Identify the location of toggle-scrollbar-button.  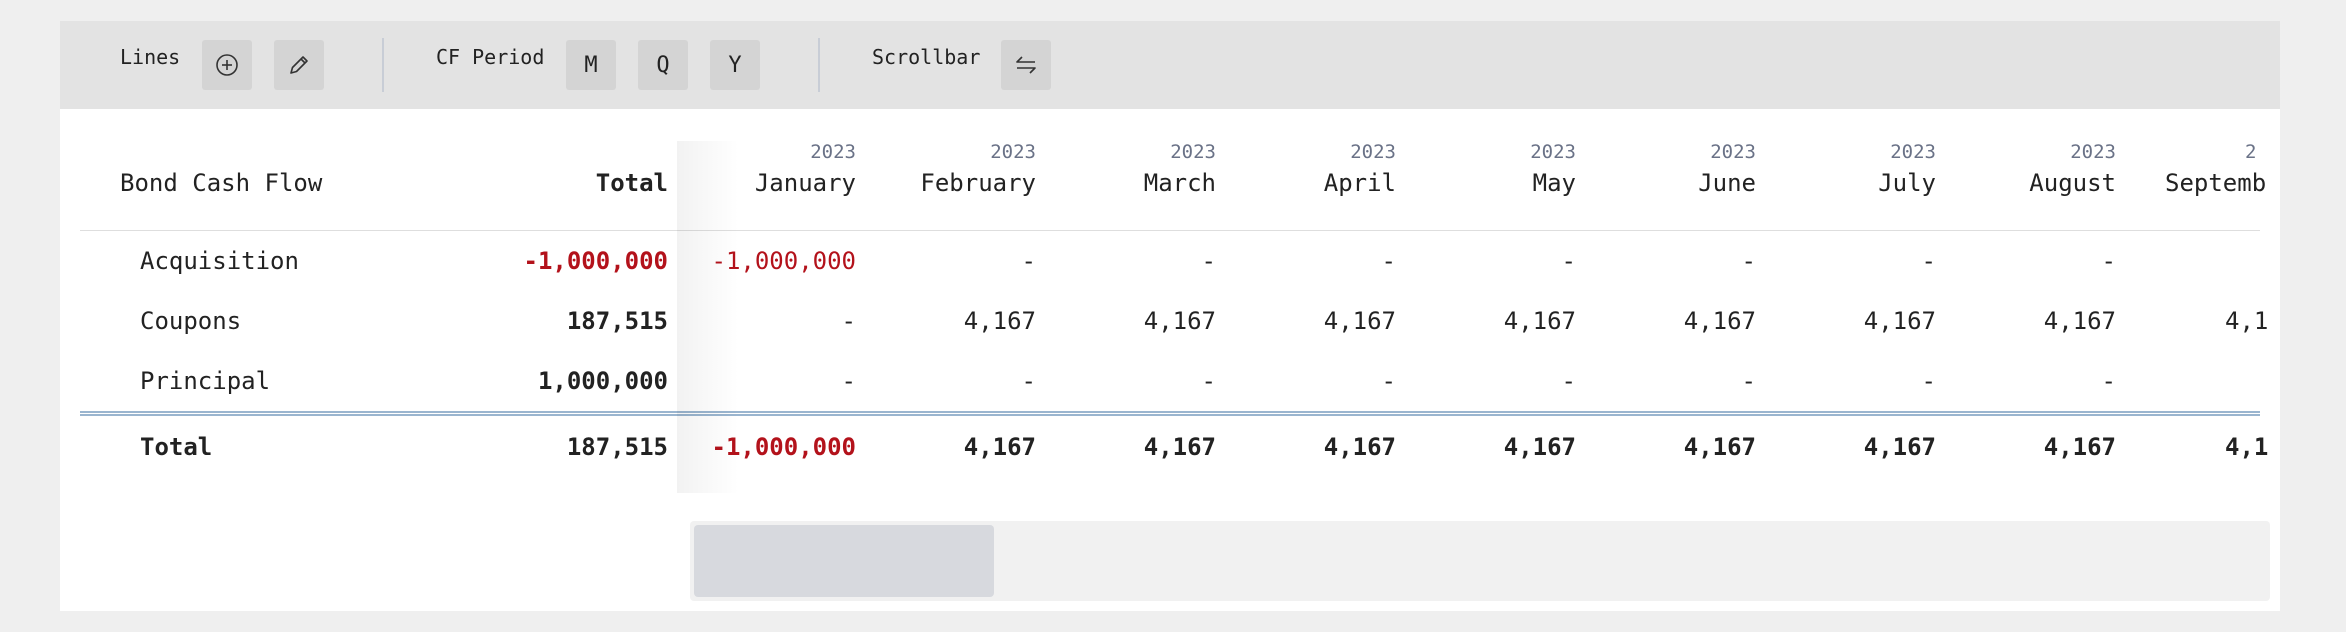
(1026, 65).